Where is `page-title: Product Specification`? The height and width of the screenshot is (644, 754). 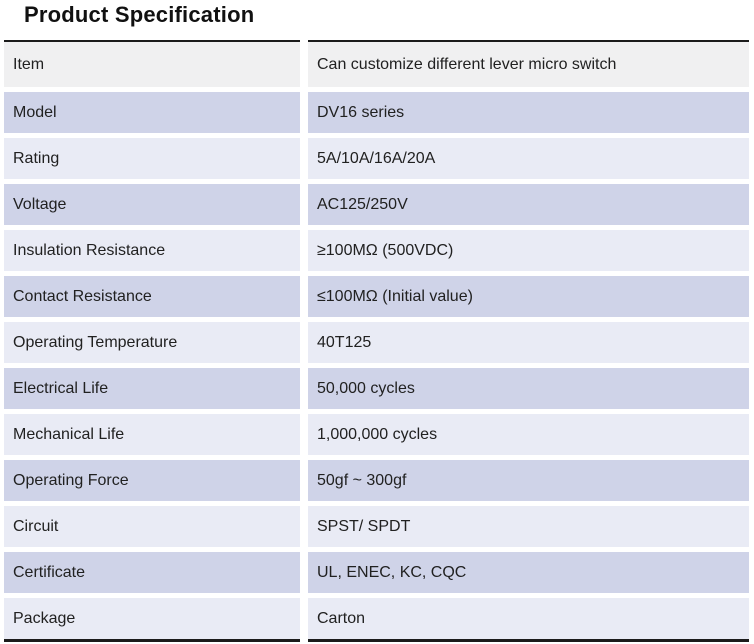 page-title: Product Specification is located at coordinates (139, 14).